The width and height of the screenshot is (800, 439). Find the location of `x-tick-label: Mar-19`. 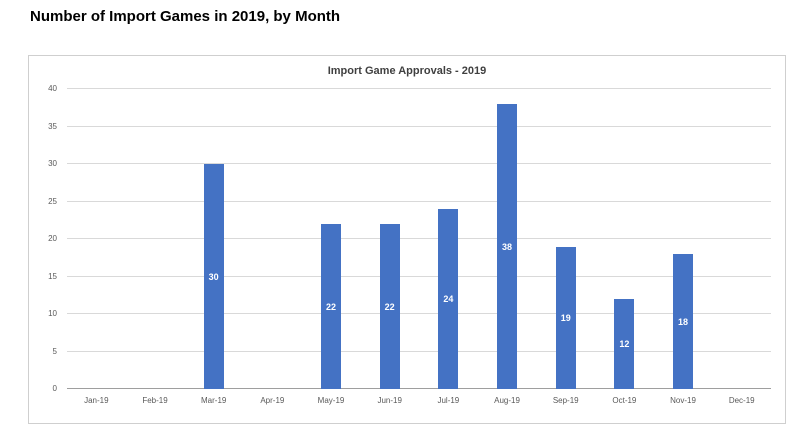

x-tick-label: Mar-19 is located at coordinates (214, 400).